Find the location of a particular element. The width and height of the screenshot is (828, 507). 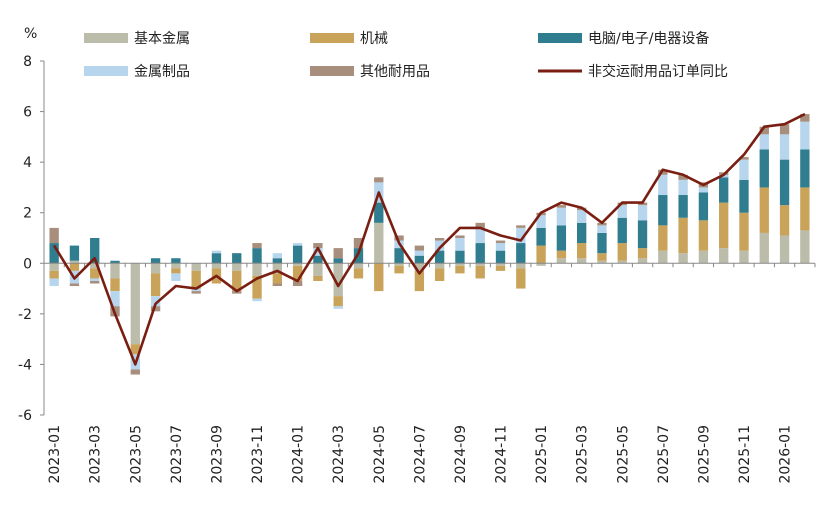

x-tick-label: 2025-01 is located at coordinates (542, 454).